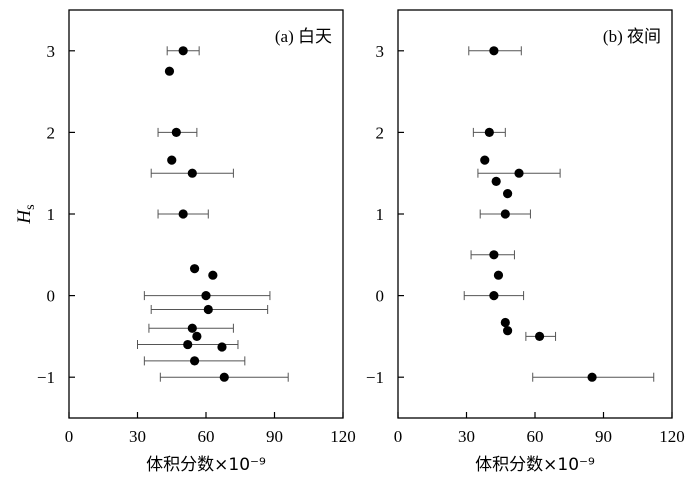  I want to click on y-axis-title-main: H, so click(24, 217).